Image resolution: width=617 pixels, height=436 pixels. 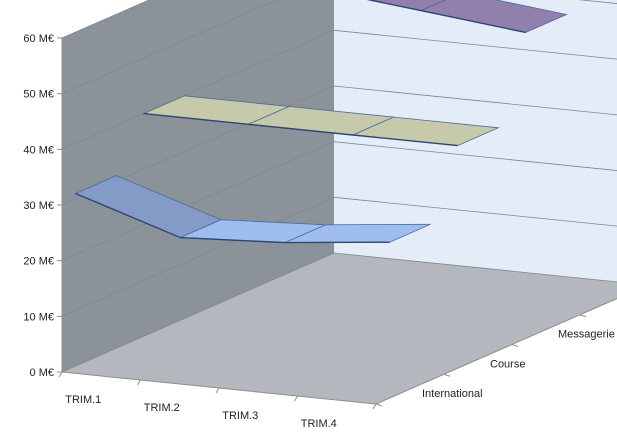 What do you see at coordinates (83, 400) in the screenshot?
I see `x-tick-label: TRIM.1` at bounding box center [83, 400].